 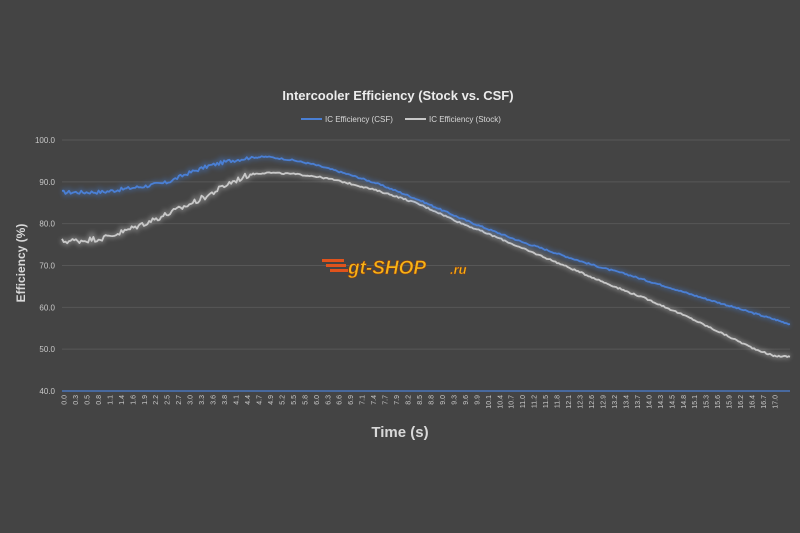 What do you see at coordinates (535, 401) in the screenshot?
I see `x-tick-label: 11.2` at bounding box center [535, 401].